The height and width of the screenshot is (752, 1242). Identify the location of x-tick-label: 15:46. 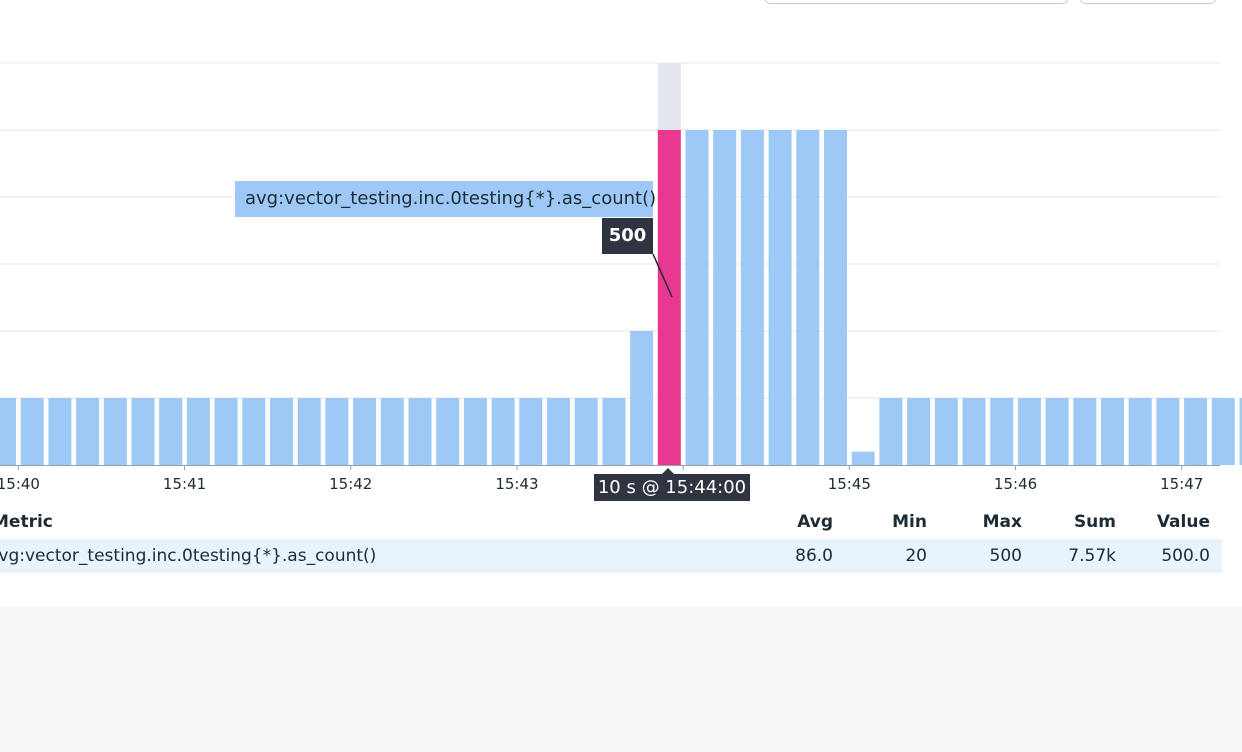
(1015, 484).